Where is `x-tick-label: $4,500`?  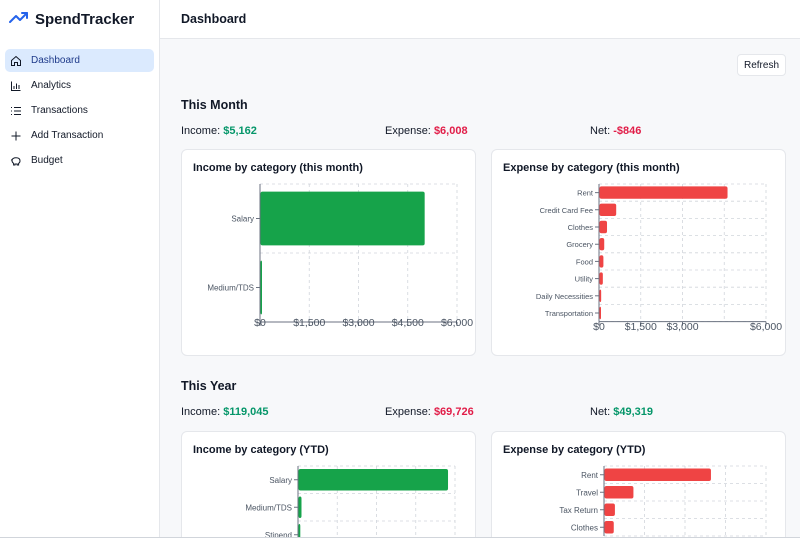
x-tick-label: $4,500 is located at coordinates (408, 323).